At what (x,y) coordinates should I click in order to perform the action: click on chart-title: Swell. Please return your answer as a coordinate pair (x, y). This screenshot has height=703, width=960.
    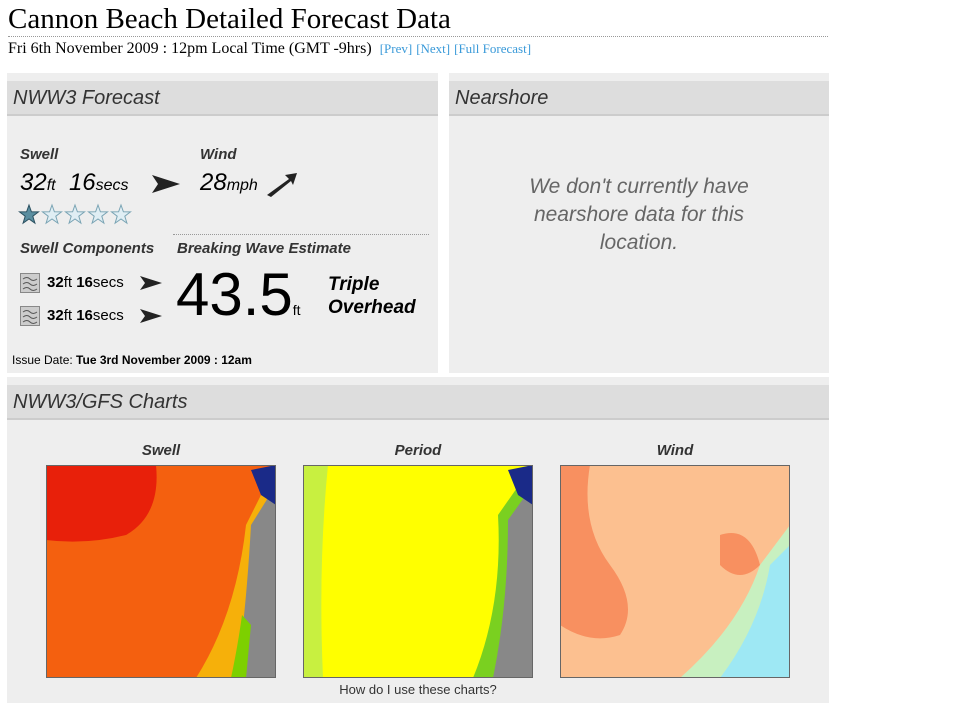
    Looking at the image, I should click on (161, 450).